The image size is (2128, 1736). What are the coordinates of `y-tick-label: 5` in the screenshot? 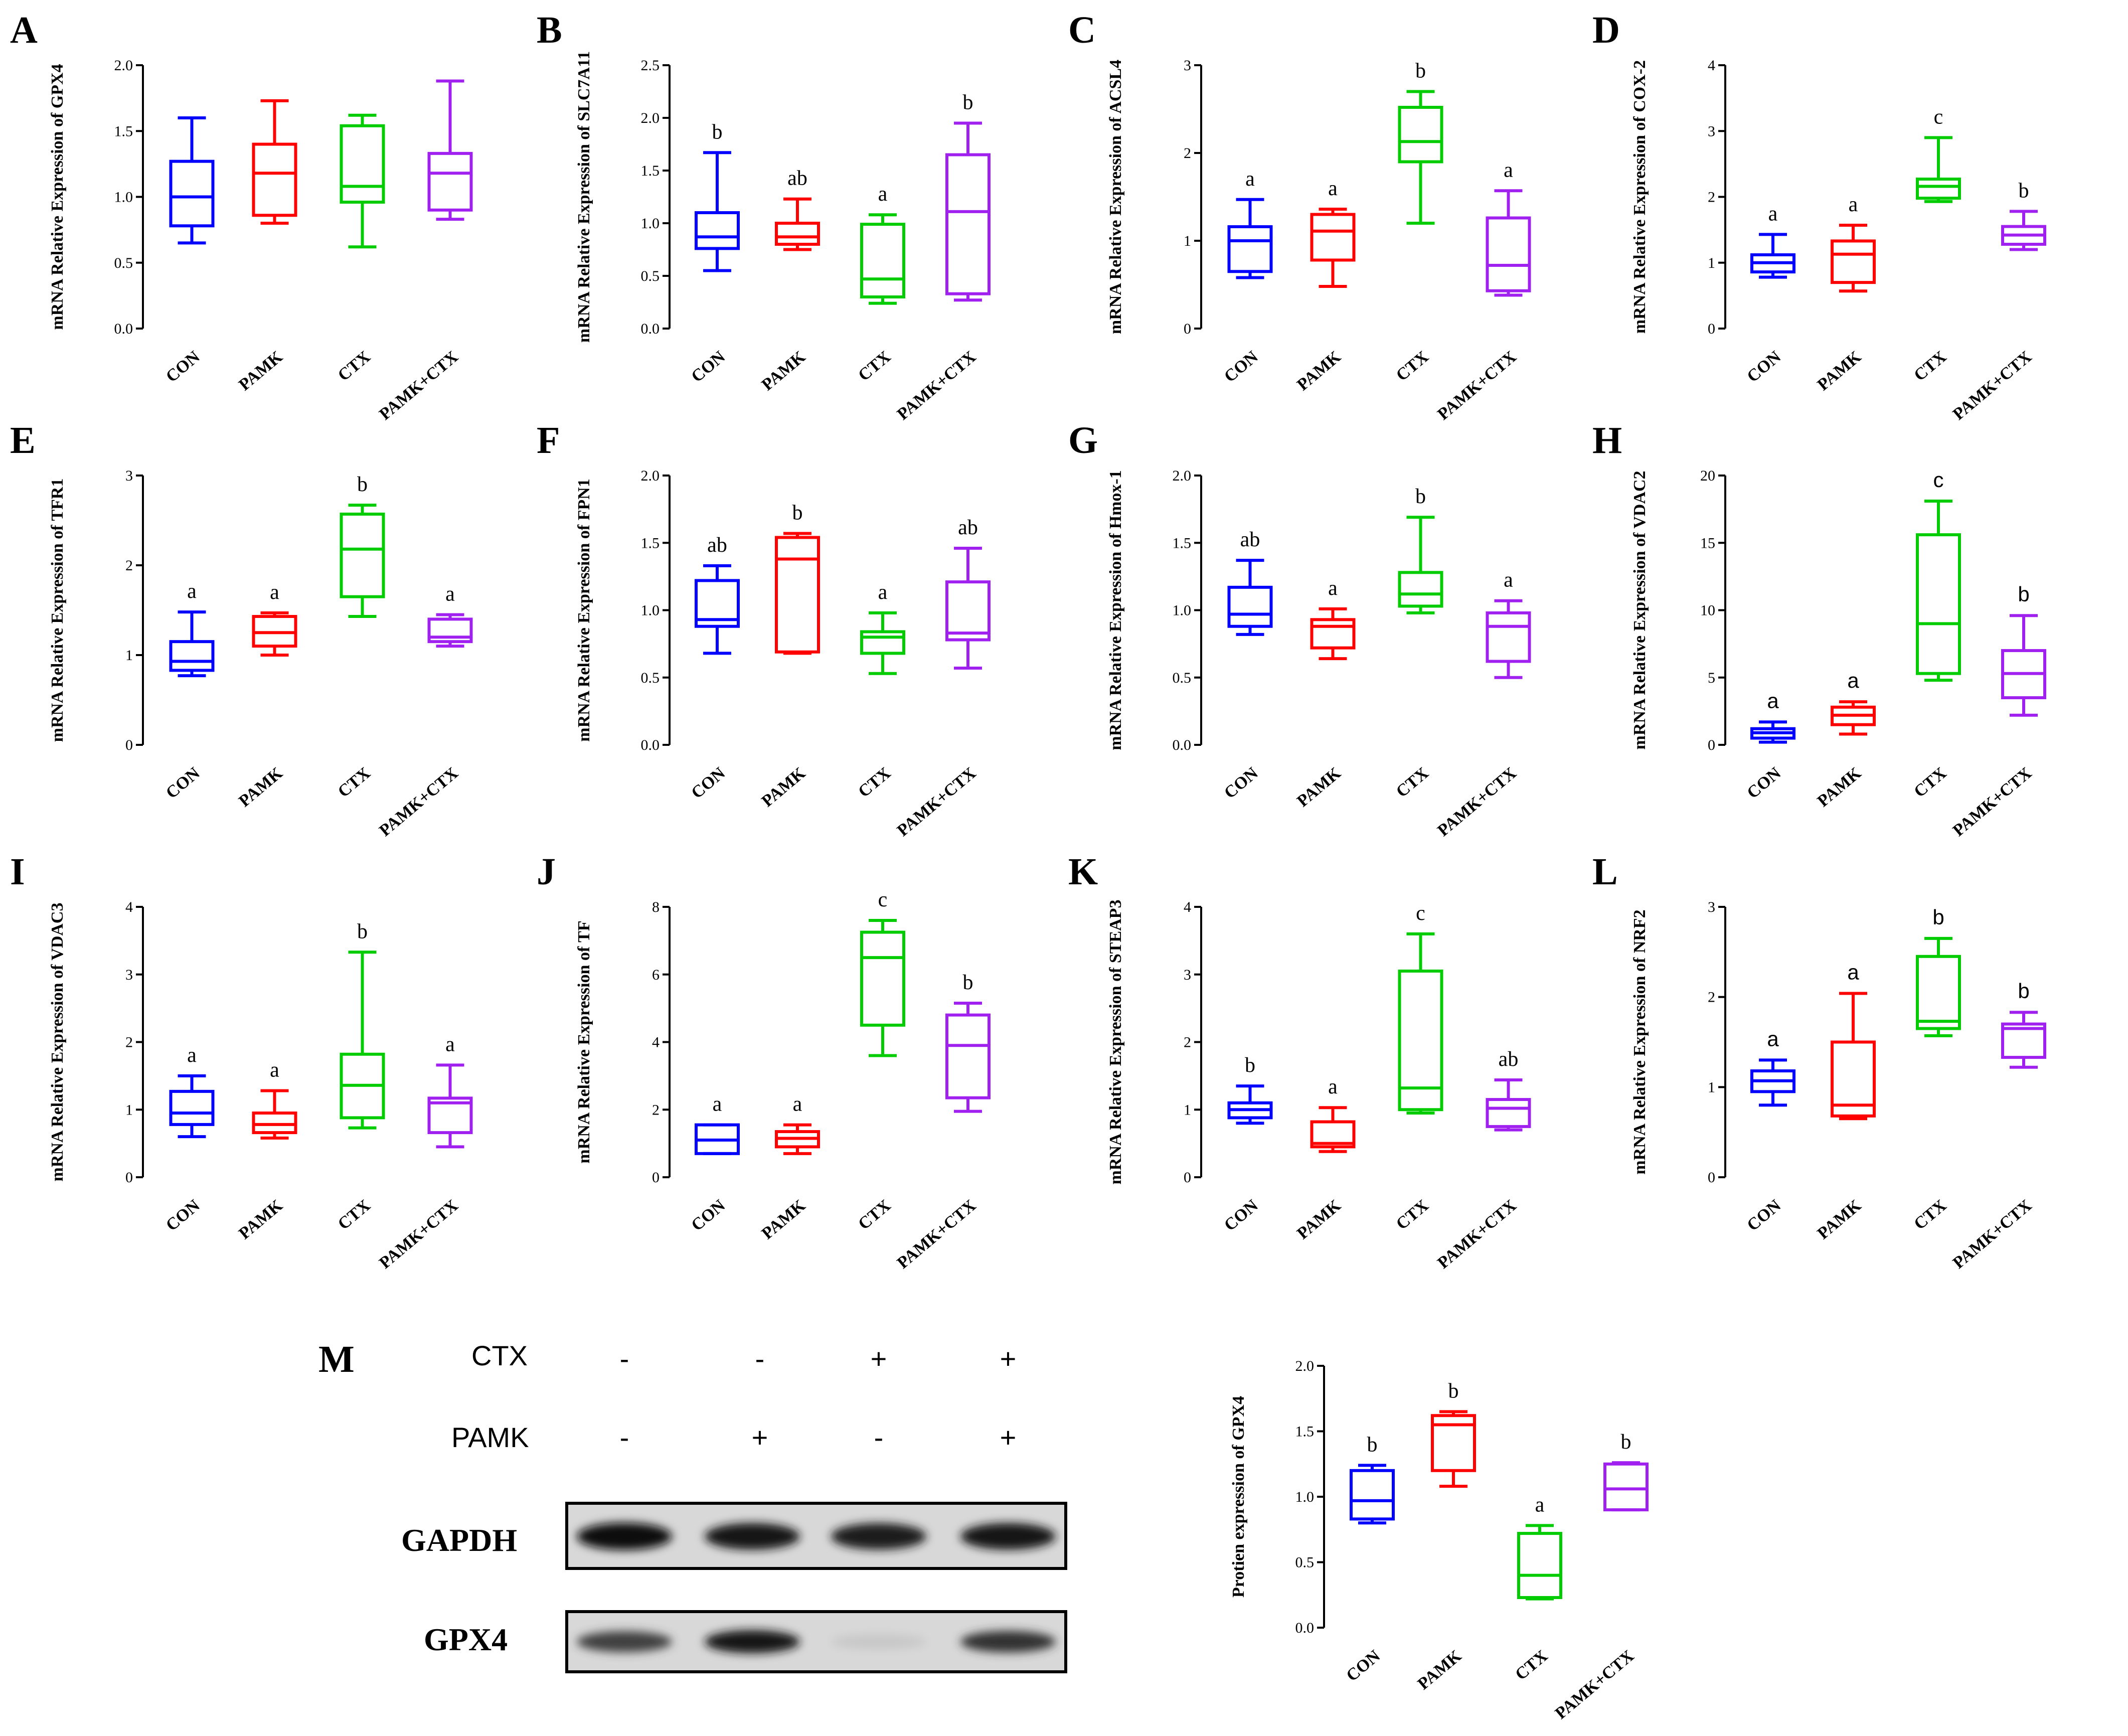 It's located at (1712, 678).